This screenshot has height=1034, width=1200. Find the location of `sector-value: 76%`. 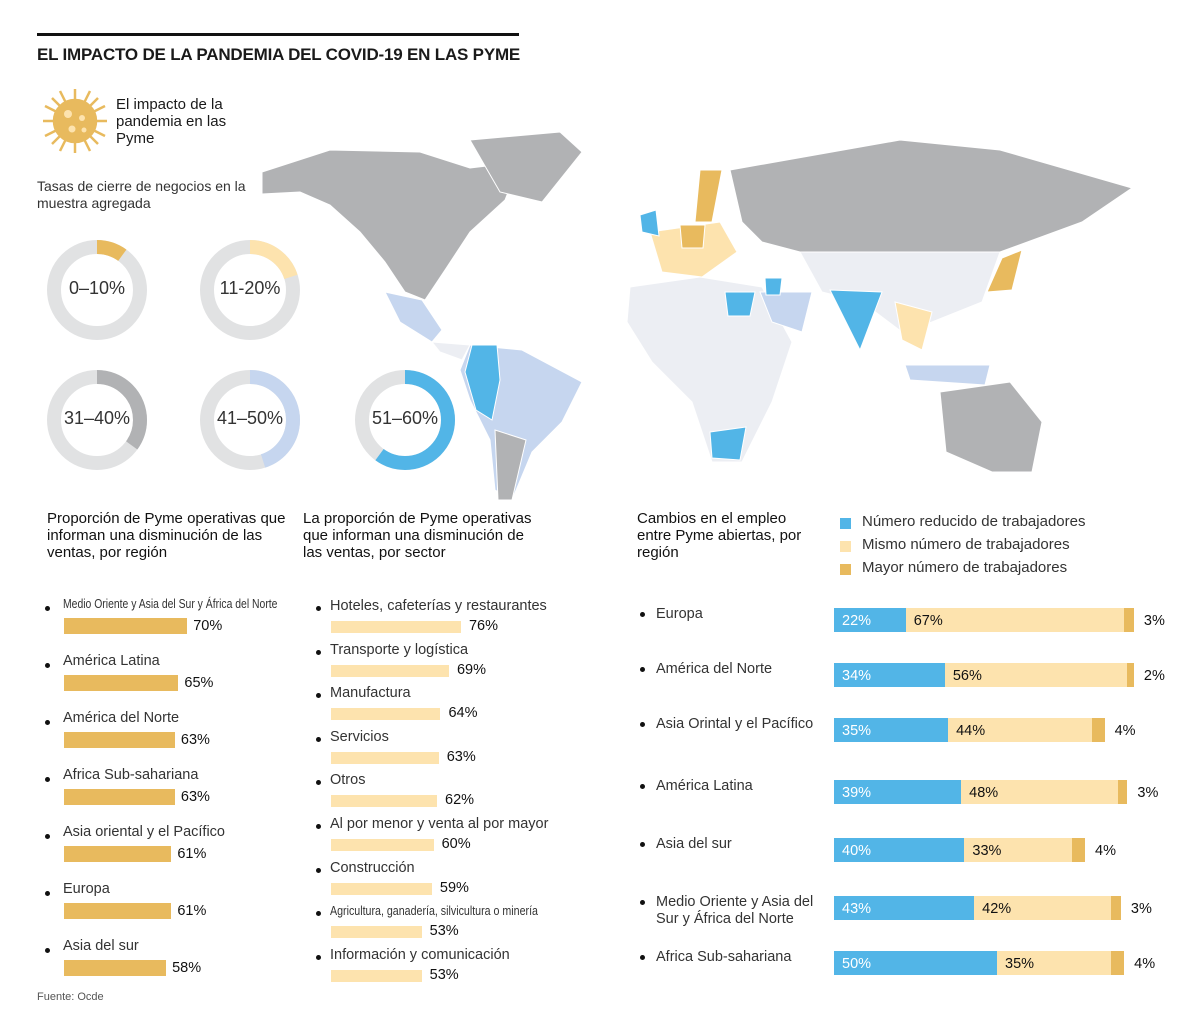

sector-value: 76% is located at coordinates (483, 626).